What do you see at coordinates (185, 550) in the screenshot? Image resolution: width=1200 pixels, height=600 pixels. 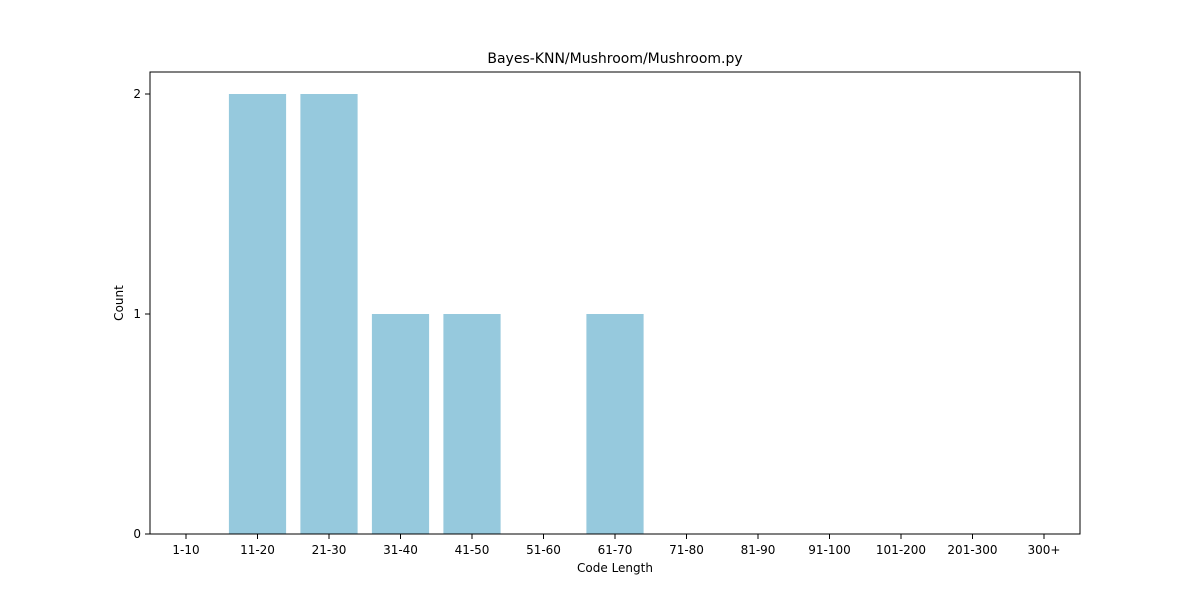 I see `x-tick-label: 1-10` at bounding box center [185, 550].